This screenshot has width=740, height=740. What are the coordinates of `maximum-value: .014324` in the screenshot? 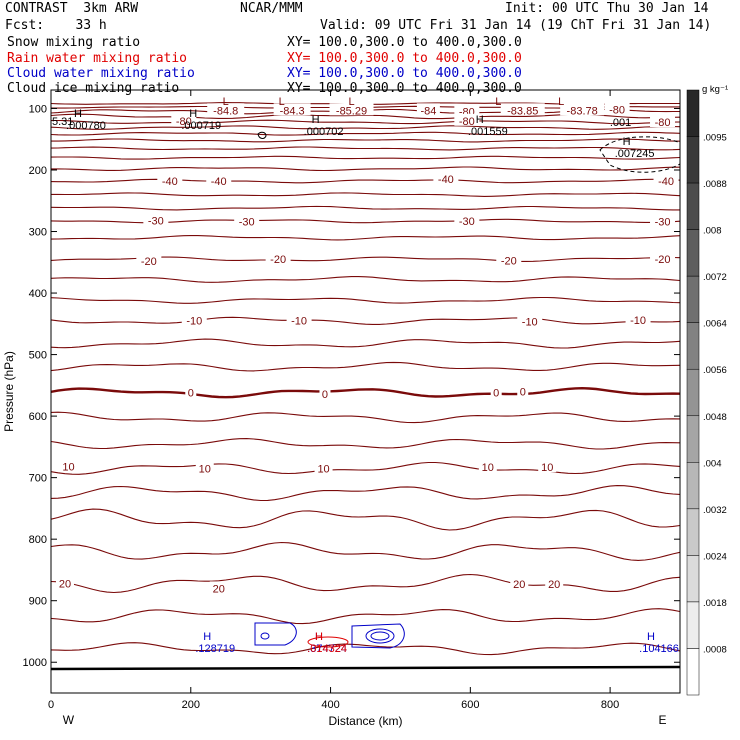 It's located at (327, 649).